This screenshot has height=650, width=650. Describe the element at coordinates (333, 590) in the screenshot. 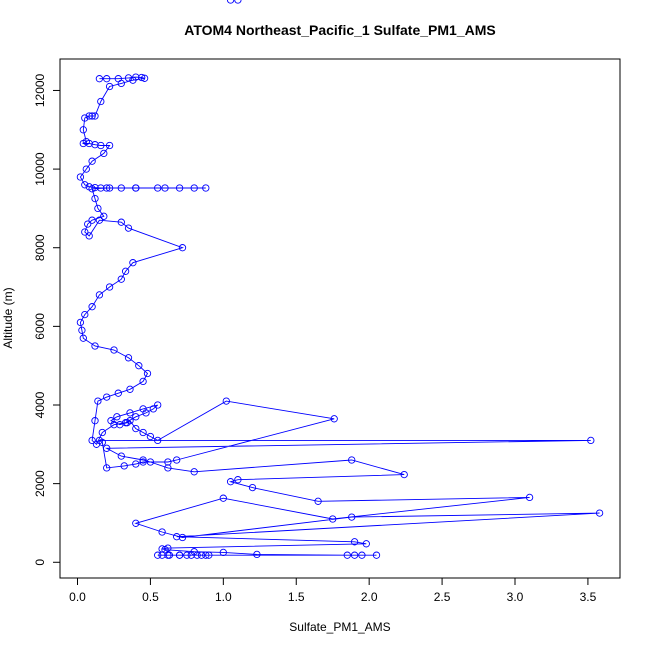

I see `x-axis: 0.0 0.5 1.0 1.5 2.0 2.5 3.0 3.5` at that location.